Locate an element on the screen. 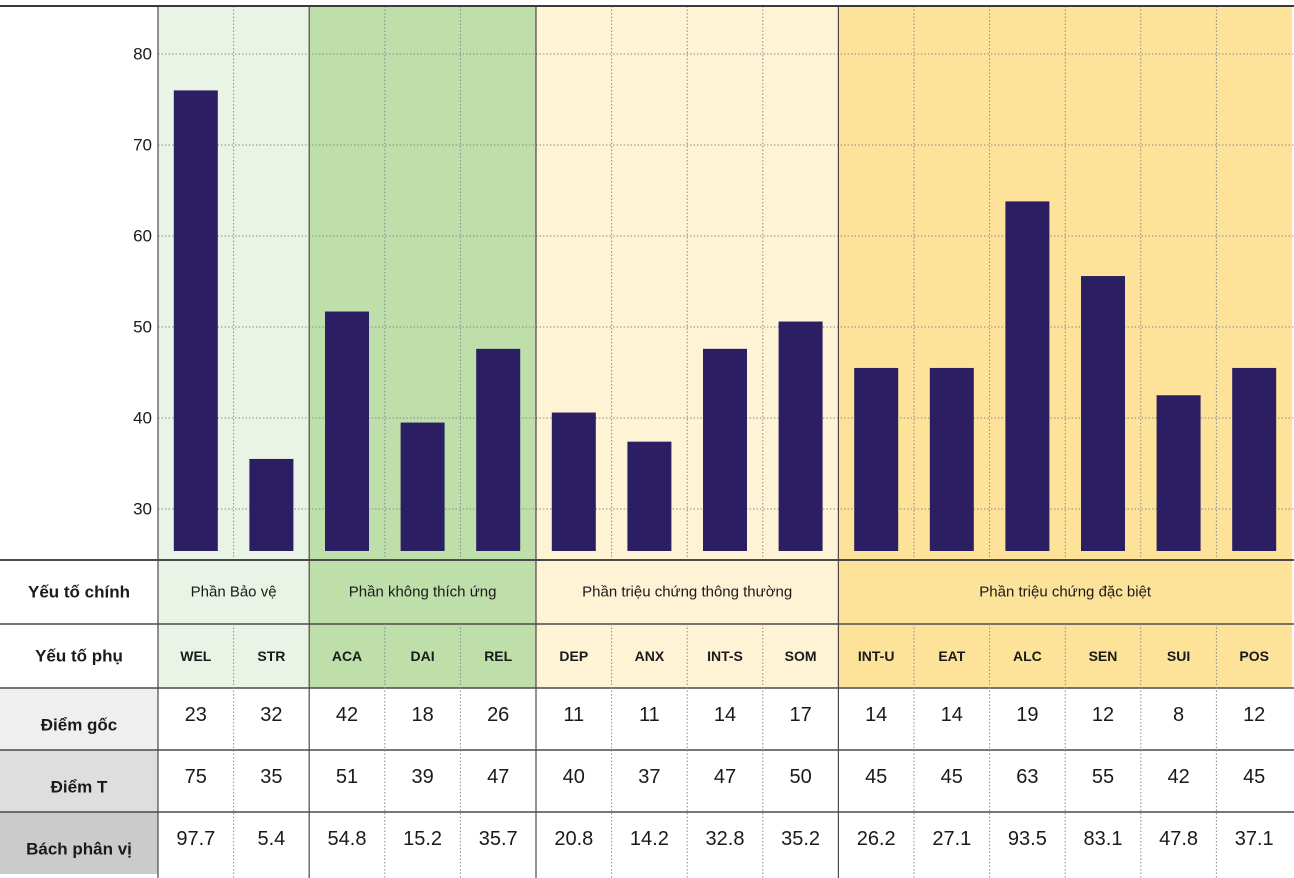 The width and height of the screenshot is (1294, 878). group-label: Phần triệu chứng đặc biệt is located at coordinates (1065, 592).